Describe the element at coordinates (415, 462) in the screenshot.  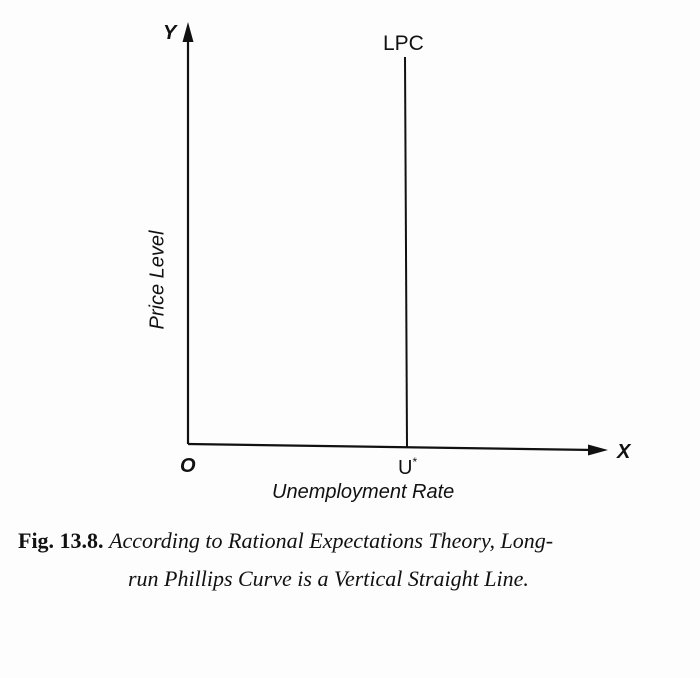
I see `u-star-superscript: *` at that location.